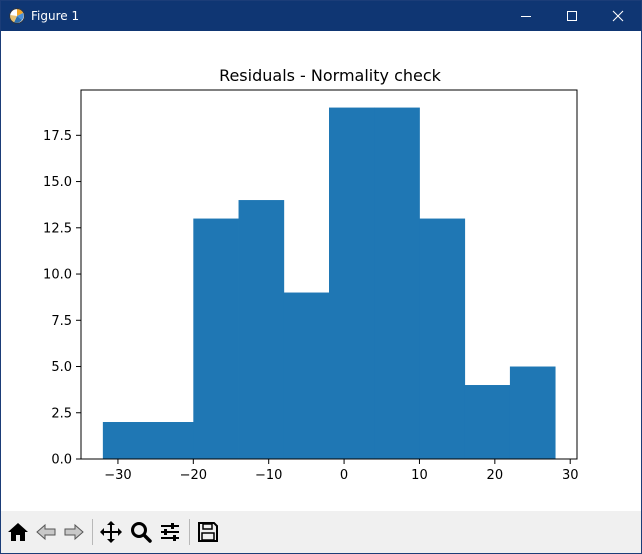 The width and height of the screenshot is (642, 554). Describe the element at coordinates (61, 367) in the screenshot. I see `y-tick-label: 5.0` at that location.